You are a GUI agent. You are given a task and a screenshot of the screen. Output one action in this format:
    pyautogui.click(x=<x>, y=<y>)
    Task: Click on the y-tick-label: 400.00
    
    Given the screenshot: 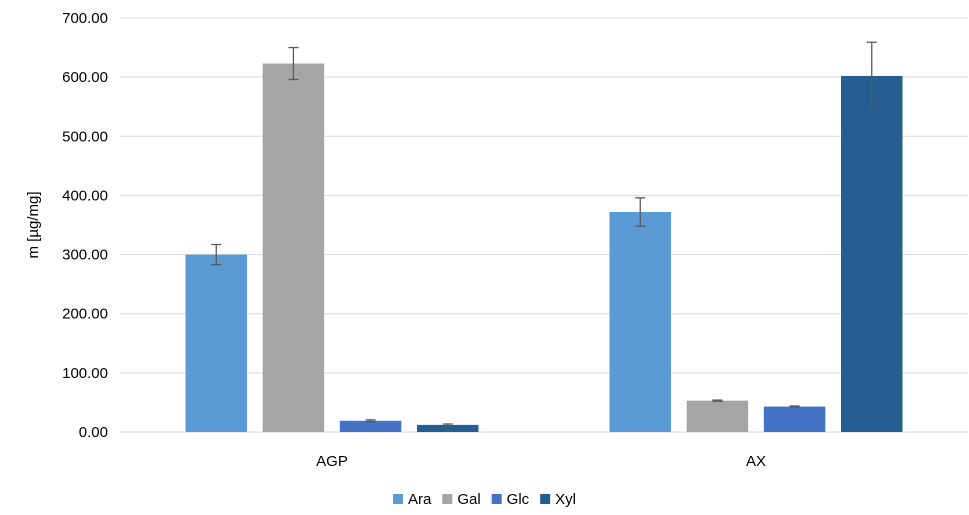 What is the action you would take?
    pyautogui.click(x=85, y=195)
    